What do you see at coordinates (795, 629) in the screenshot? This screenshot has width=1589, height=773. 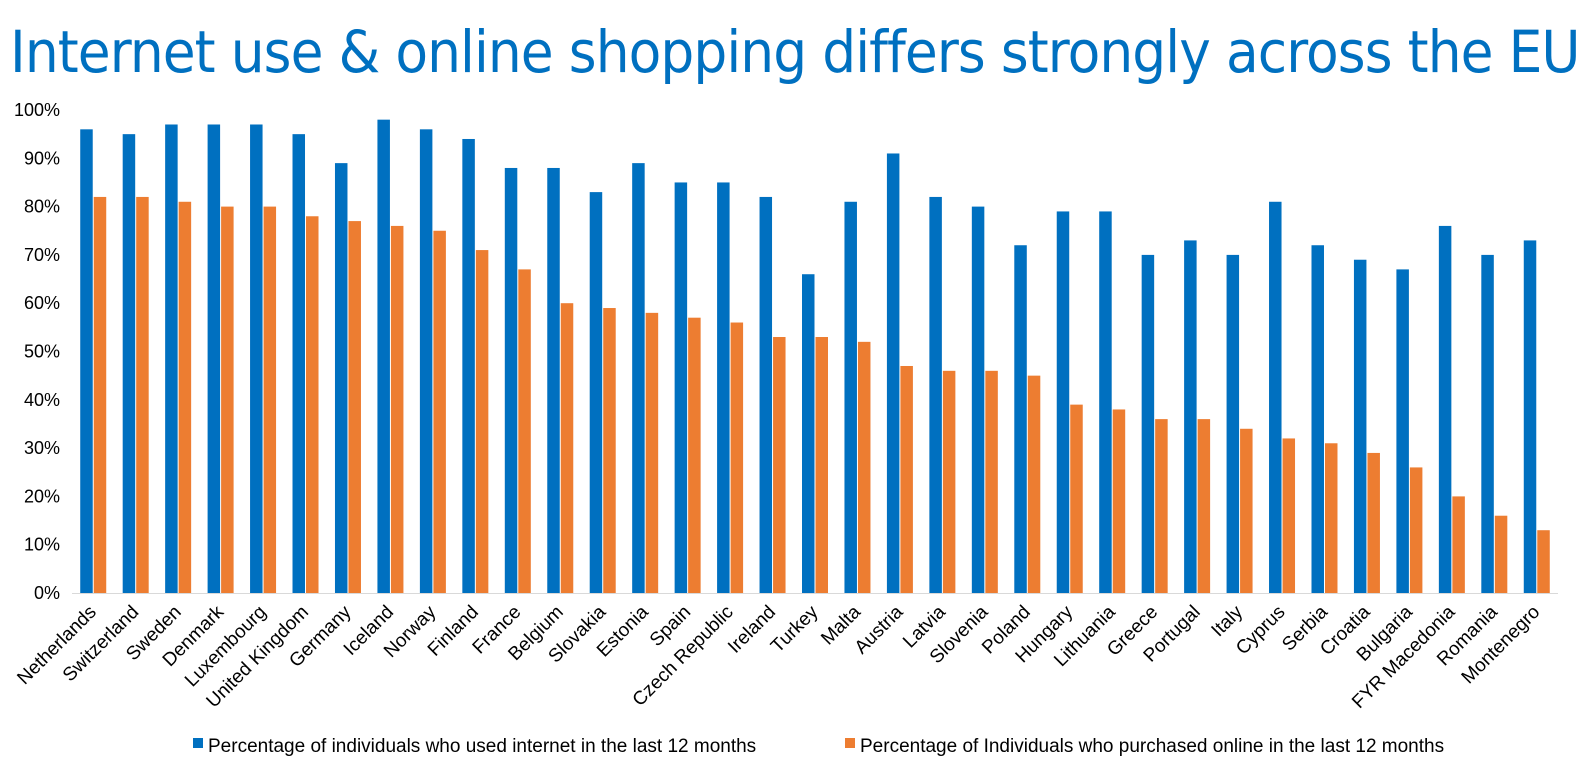 I see `x-tick-label: Turkey` at bounding box center [795, 629].